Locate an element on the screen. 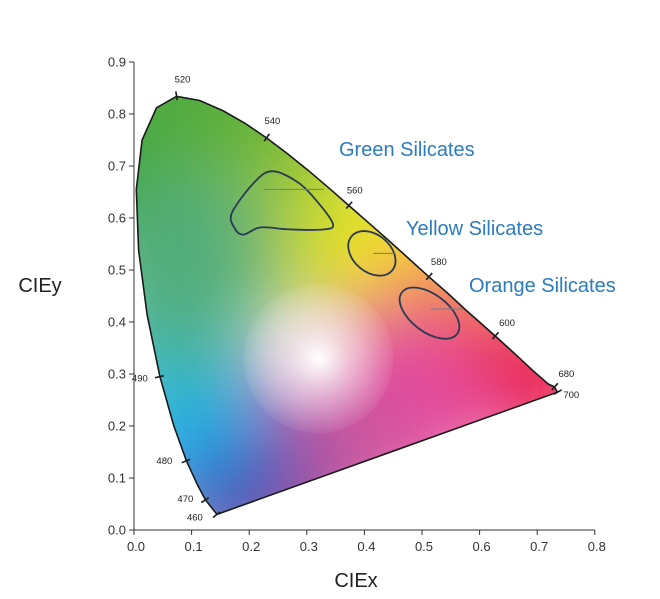 The height and width of the screenshot is (599, 660). y-tick-label: 0.0 is located at coordinates (117, 530).